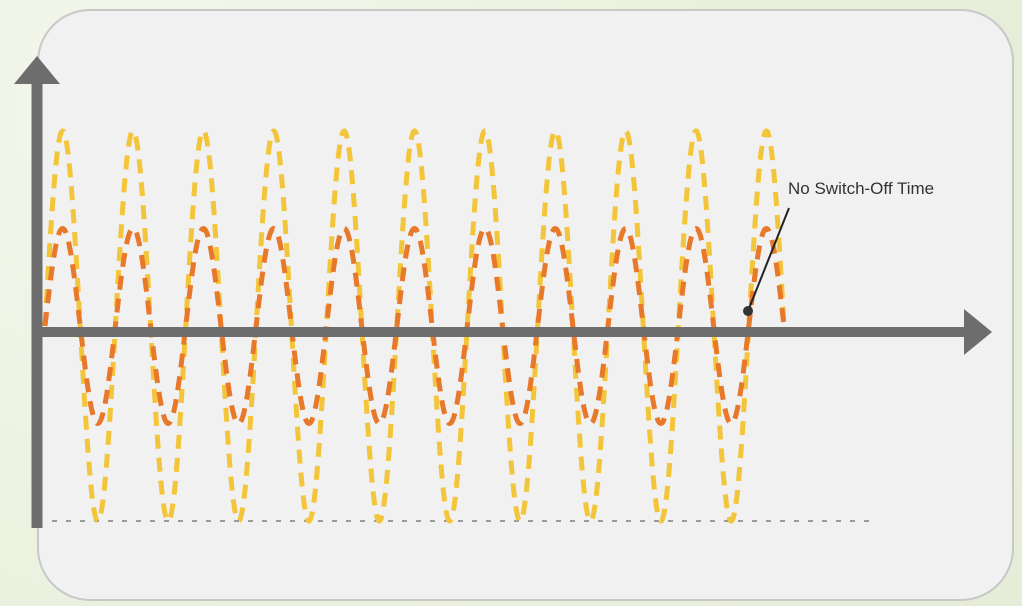 The image size is (1022, 606). What do you see at coordinates (748, 311) in the screenshot?
I see `annotation-marker` at bounding box center [748, 311].